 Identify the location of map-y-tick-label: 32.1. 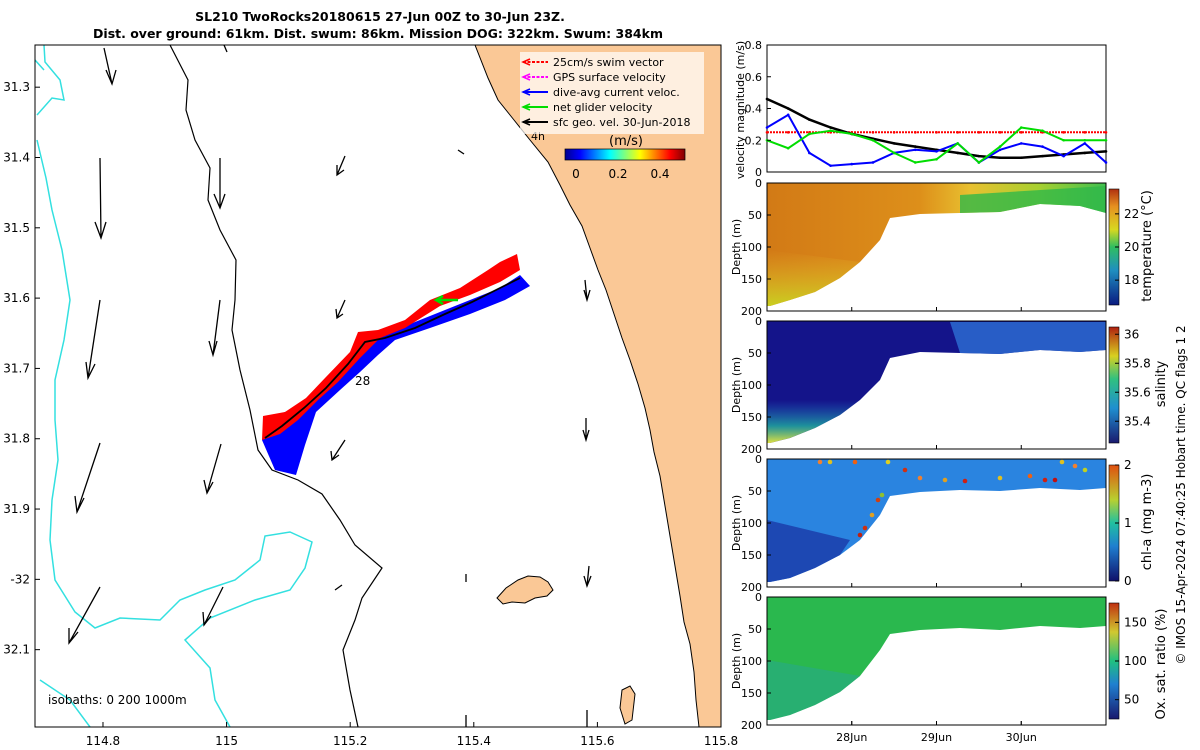
(16, 650).